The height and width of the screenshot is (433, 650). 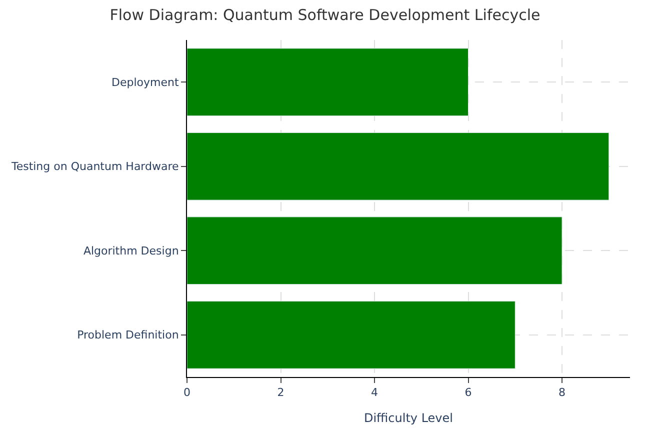 What do you see at coordinates (280, 393) in the screenshot?
I see `x-tick-label: 2` at bounding box center [280, 393].